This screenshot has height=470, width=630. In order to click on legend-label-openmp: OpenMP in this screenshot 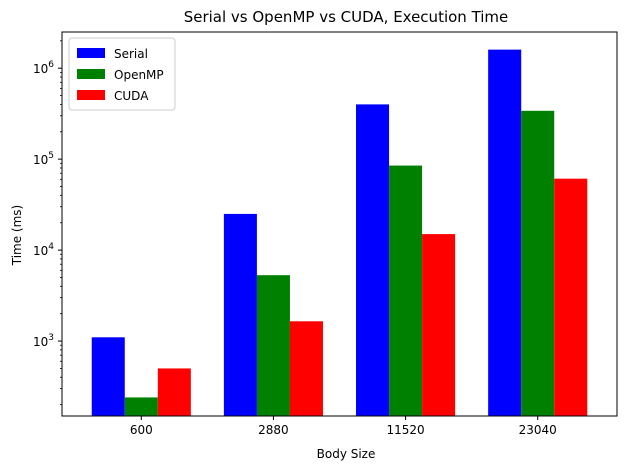, I will do `click(139, 75)`.